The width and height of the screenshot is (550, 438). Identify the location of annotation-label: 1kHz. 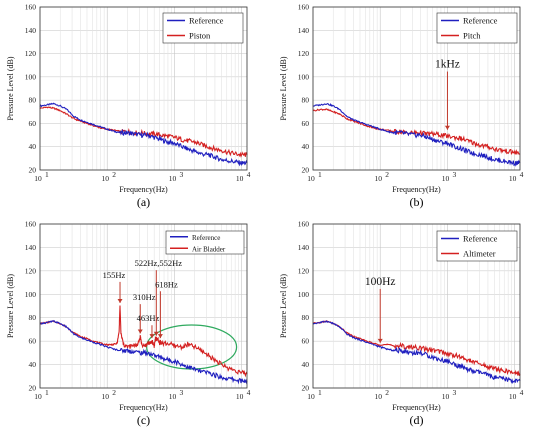
(447, 65).